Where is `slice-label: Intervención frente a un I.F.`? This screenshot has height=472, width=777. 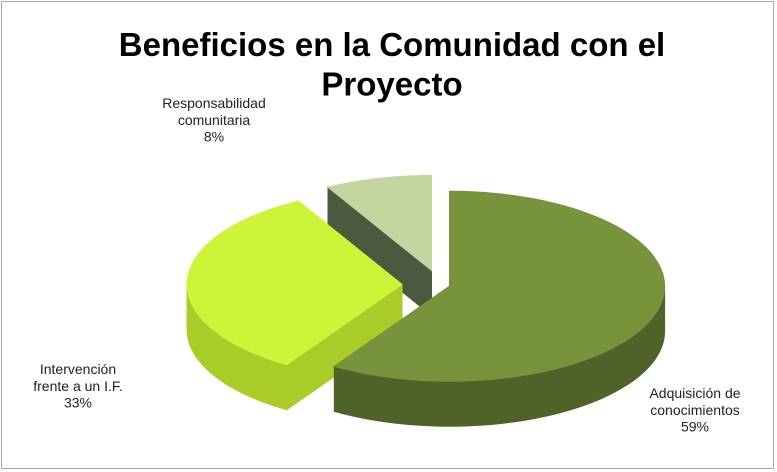 slice-label: Intervención frente a un I.F. is located at coordinates (78, 377).